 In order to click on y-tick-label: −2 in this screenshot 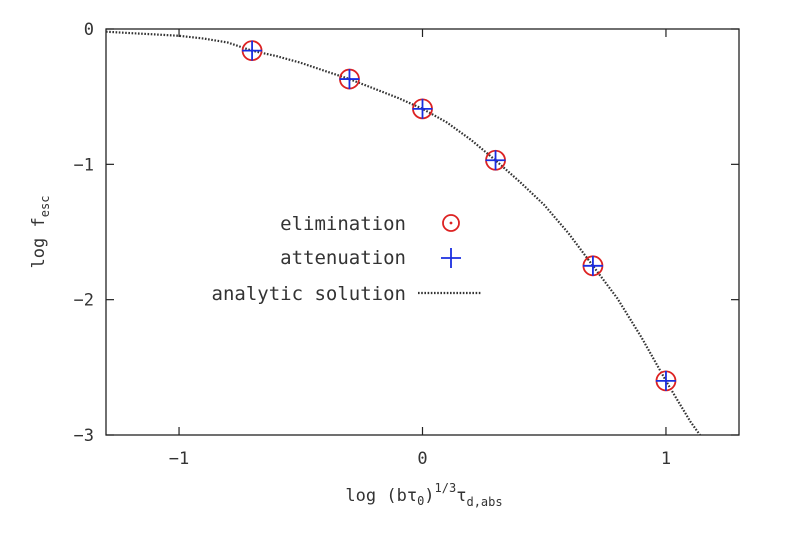, I will do `click(84, 301)`.